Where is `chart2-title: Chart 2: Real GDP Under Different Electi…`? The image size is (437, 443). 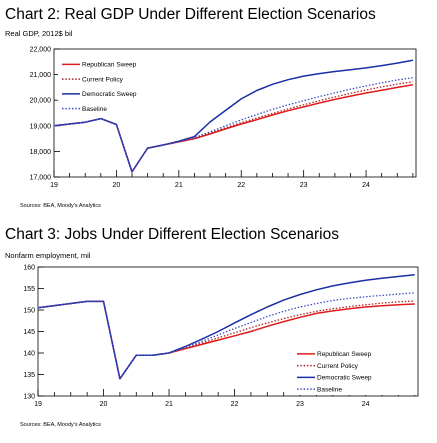 chart2-title: Chart 2: Real GDP Under Different Electi… is located at coordinates (190, 14).